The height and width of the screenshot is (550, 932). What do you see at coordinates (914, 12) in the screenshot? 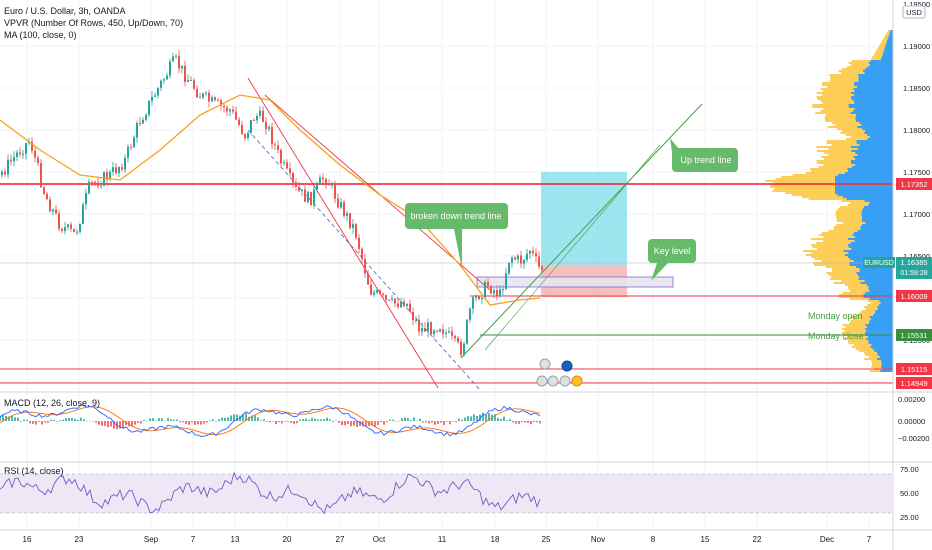
I see `currency-badge: USD` at bounding box center [914, 12].